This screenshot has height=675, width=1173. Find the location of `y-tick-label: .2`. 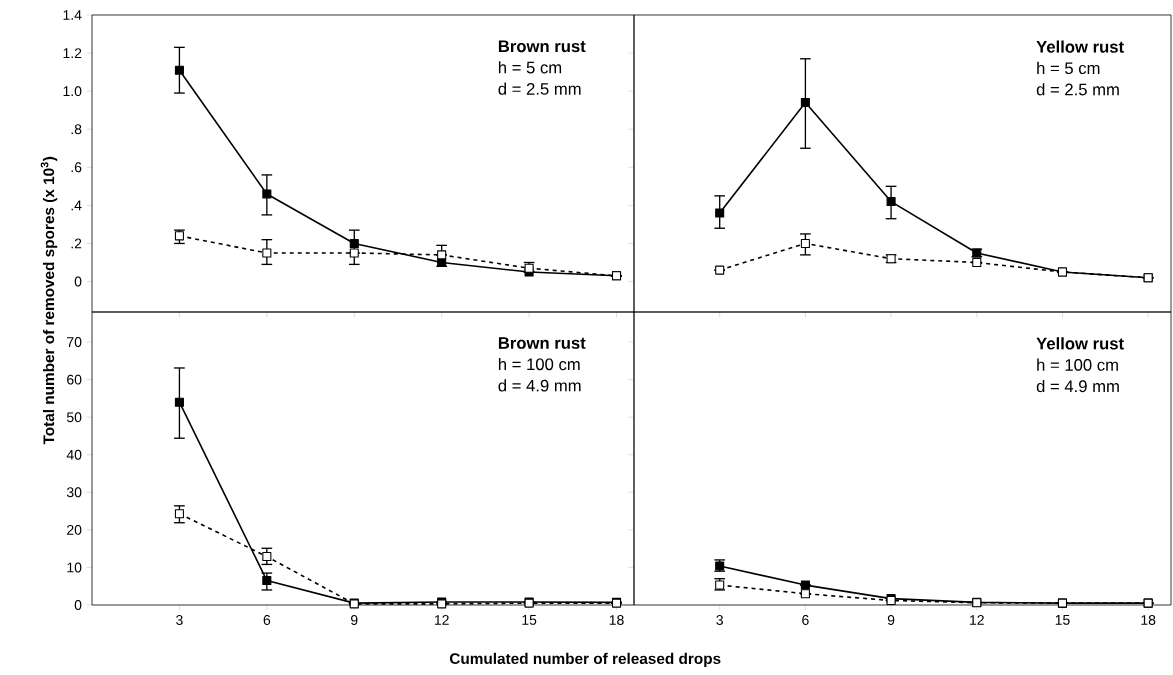

y-tick-label: .2 is located at coordinates (76, 243).